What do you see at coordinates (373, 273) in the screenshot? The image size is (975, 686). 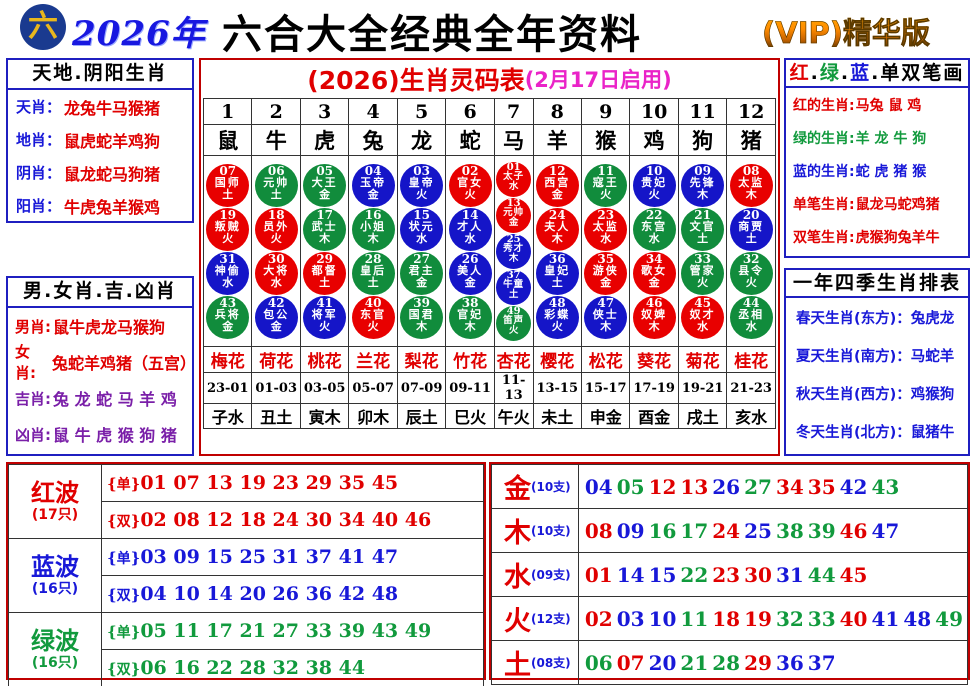 I see `number-circle: 28 皇后土` at bounding box center [373, 273].